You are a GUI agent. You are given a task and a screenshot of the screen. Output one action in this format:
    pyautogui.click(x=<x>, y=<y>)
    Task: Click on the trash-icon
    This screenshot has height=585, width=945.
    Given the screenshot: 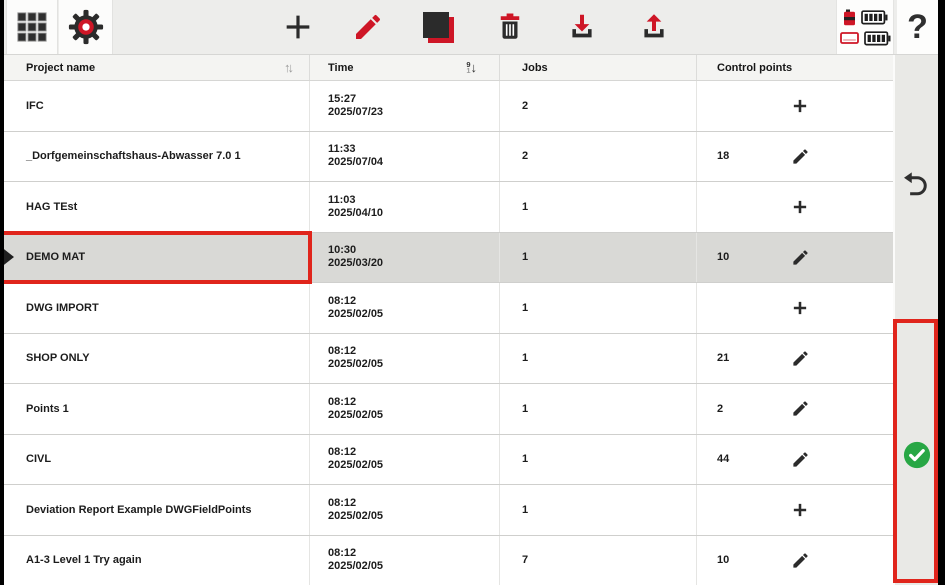 What is the action you would take?
    pyautogui.click(x=510, y=27)
    